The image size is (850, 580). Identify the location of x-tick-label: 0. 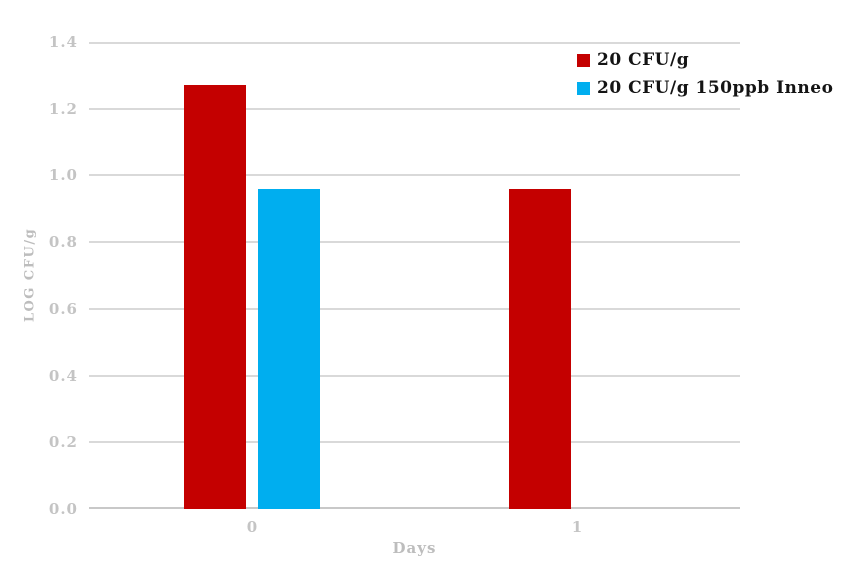
(252, 527).